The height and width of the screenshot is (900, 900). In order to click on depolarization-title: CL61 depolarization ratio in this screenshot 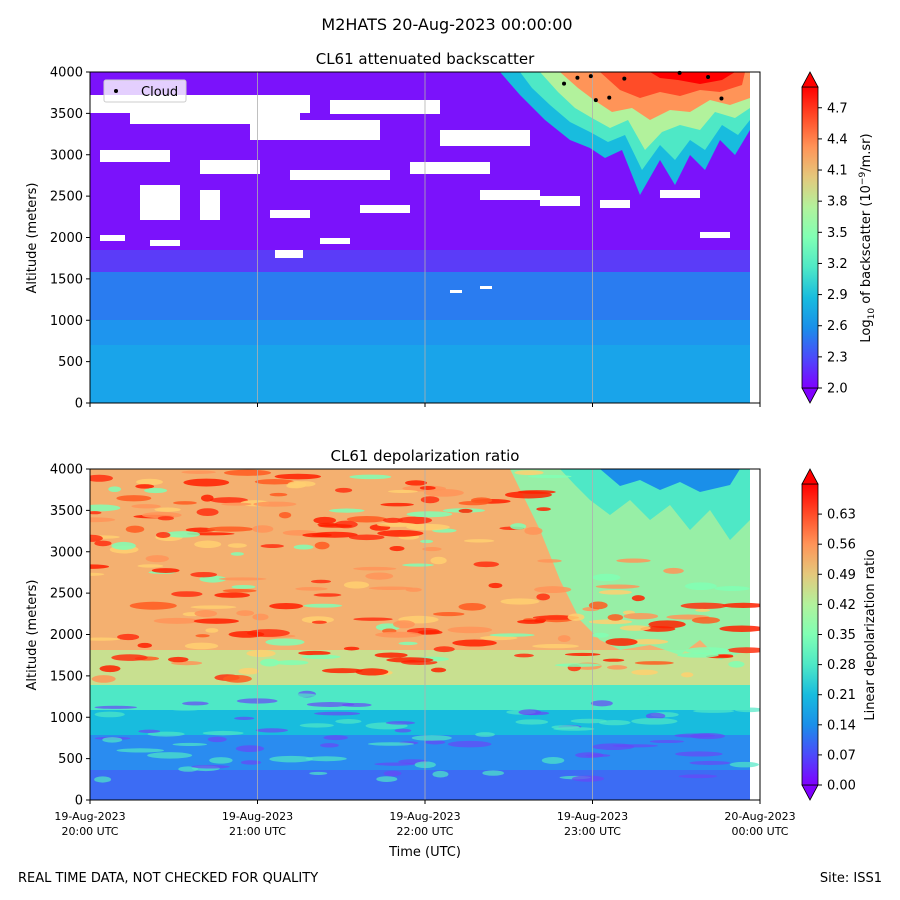, I will do `click(425, 456)`.